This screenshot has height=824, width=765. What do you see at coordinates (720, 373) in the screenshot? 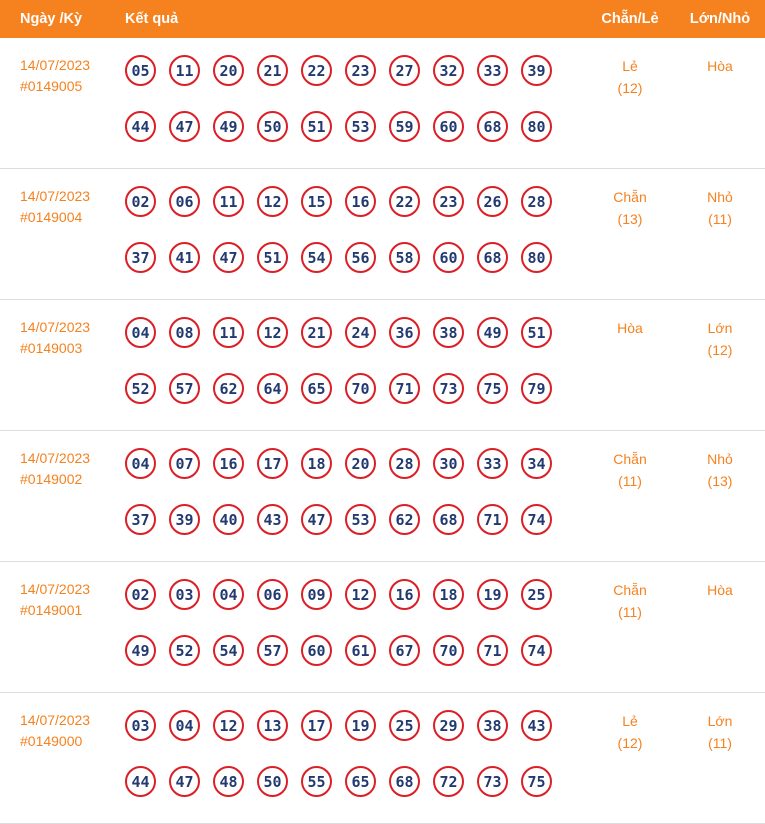
I see `big-small-cell: Lớn (12)` at bounding box center [720, 373].